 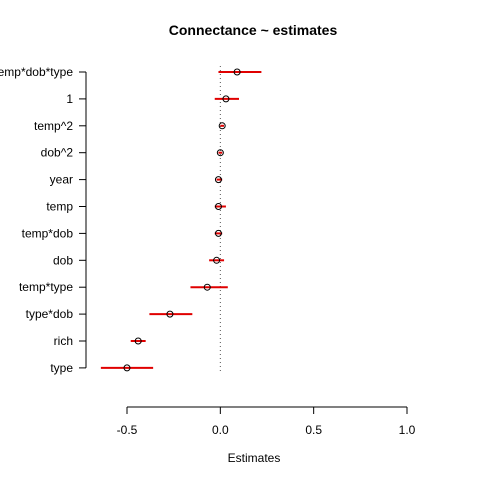 What do you see at coordinates (46, 287) in the screenshot?
I see `y-tick-label: temp*type` at bounding box center [46, 287].